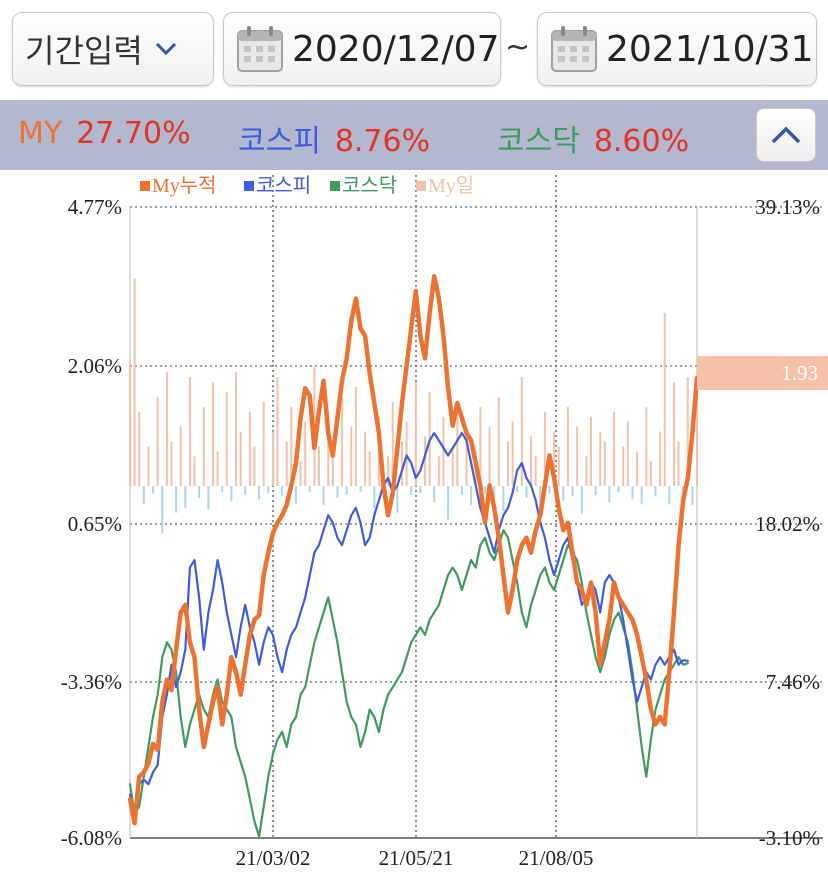 The image size is (828, 875). Describe the element at coordinates (415, 858) in the screenshot. I see `x-axis: 21/03/02 21/05/21 21/08/05` at that location.